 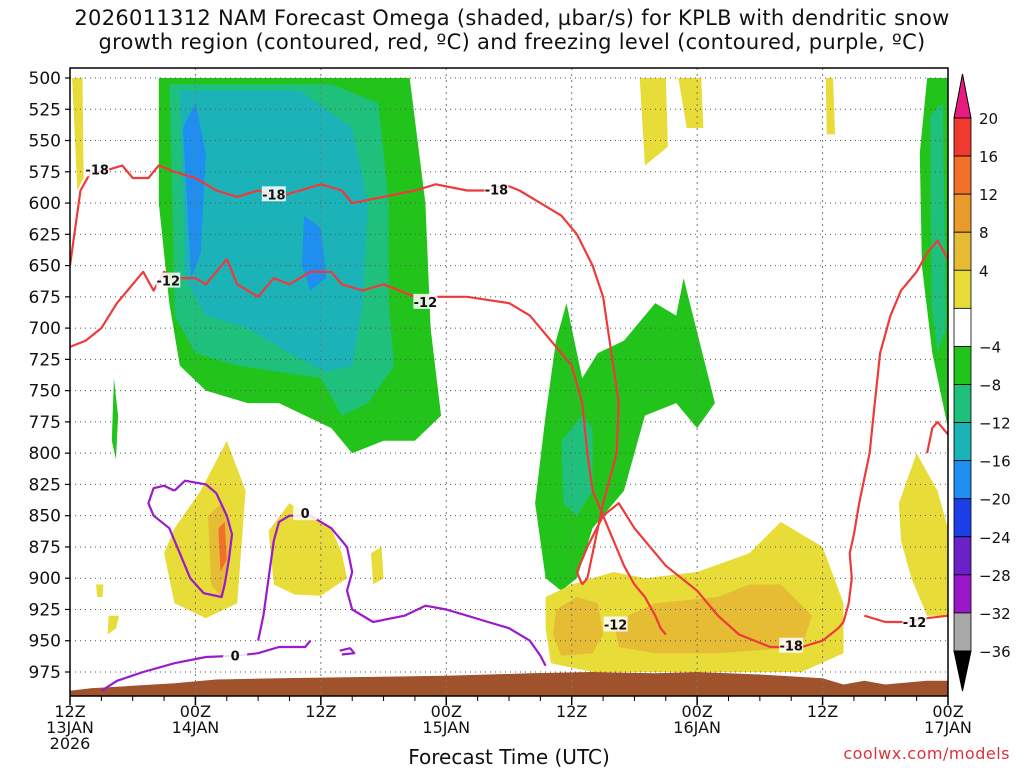 What do you see at coordinates (984, 271) in the screenshot?
I see `colorbar-label: 4` at bounding box center [984, 271].